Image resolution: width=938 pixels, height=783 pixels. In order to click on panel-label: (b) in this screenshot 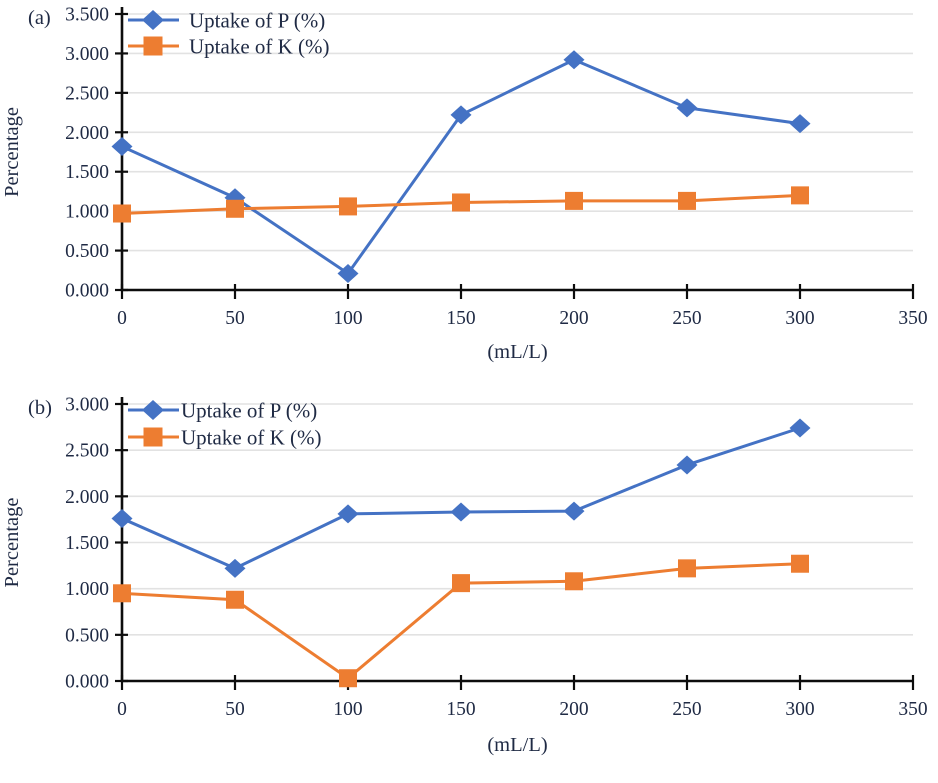, I will do `click(40, 408)`.